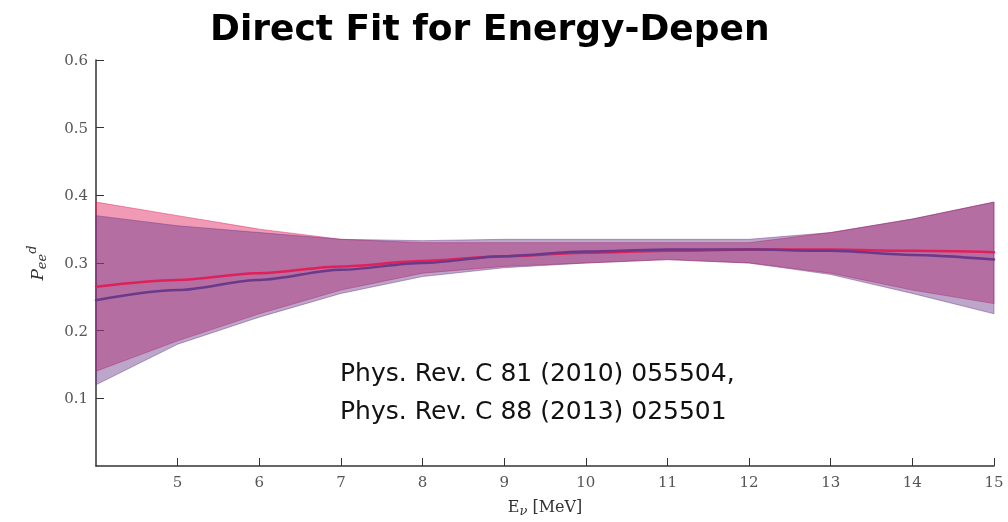  I want to click on x-tick-label: 14, so click(912, 481).